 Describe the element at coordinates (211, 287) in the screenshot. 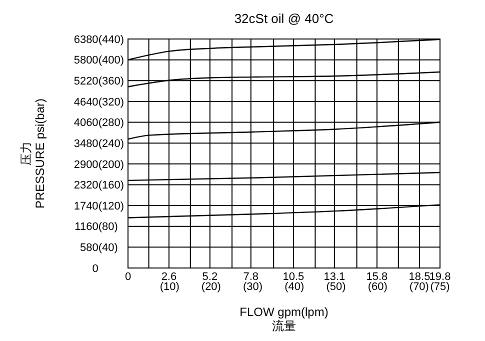

I see `x2-tick-label: (20)` at that location.